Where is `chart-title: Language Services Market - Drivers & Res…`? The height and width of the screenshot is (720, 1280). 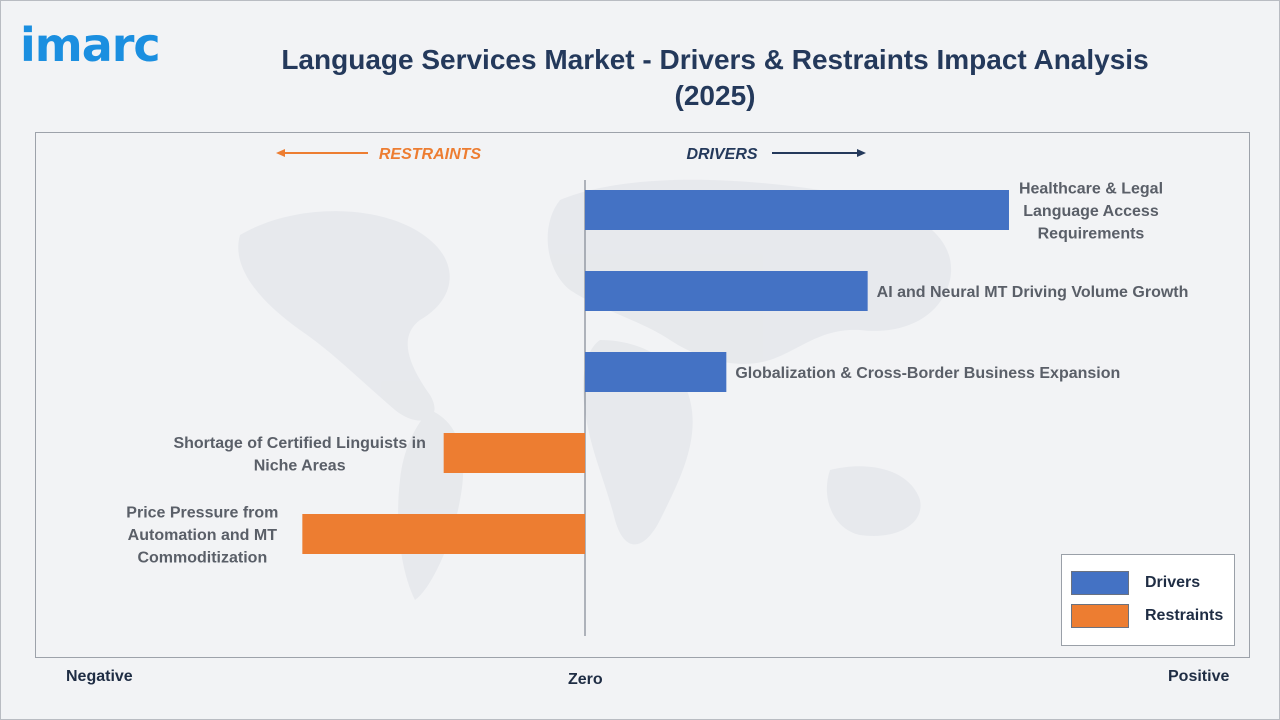
chart-title: Language Services Market - Drivers & Res… is located at coordinates (715, 77).